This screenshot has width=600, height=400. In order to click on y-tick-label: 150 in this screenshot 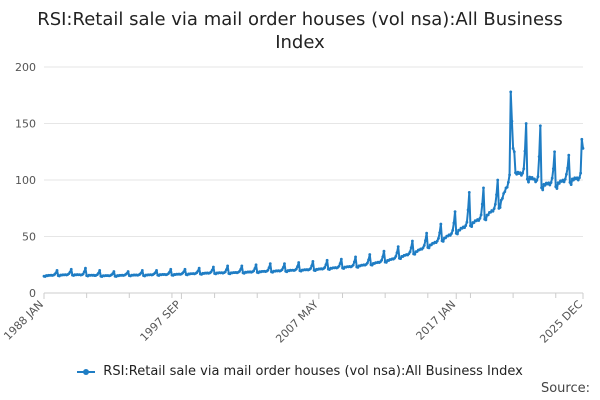, I will do `click(25, 124)`.